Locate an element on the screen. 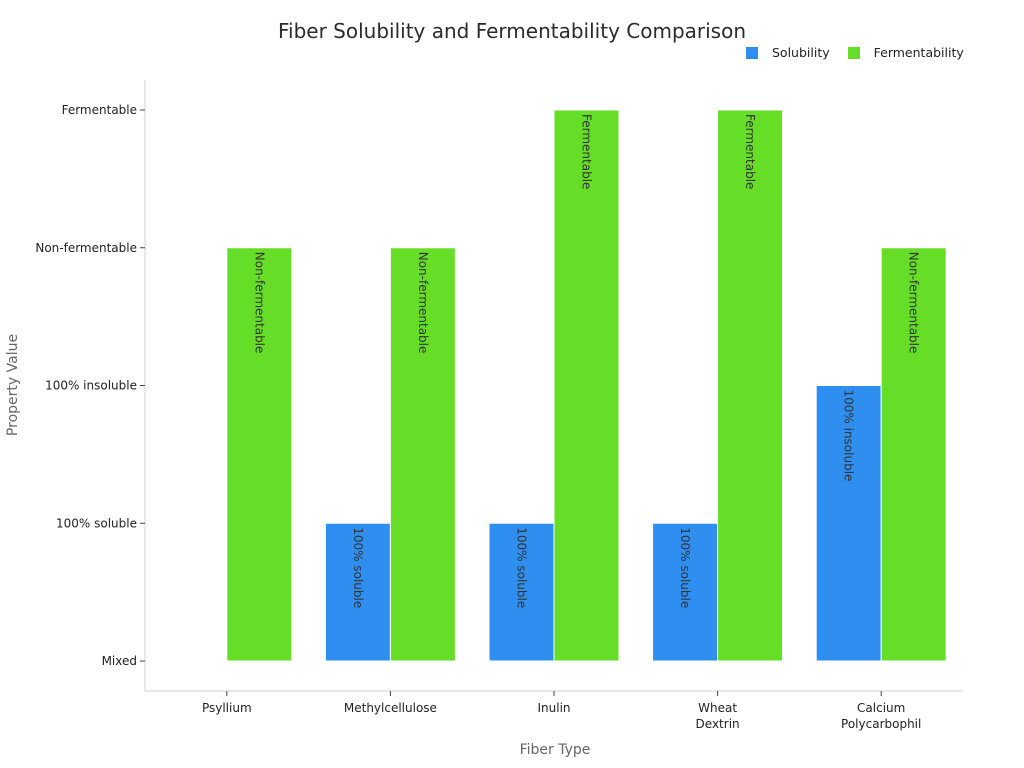  x-tick-label: Inulin is located at coordinates (553, 708).